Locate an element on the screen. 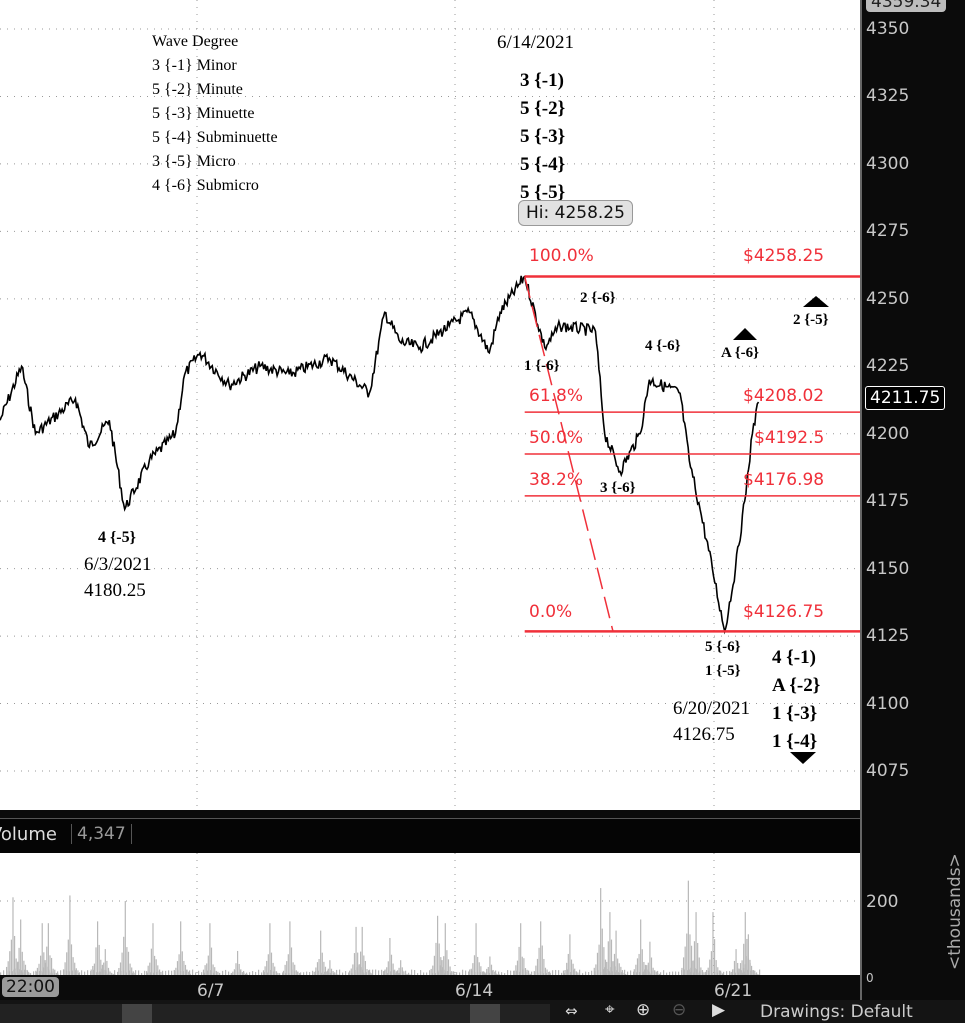  horizontal-scrollbar is located at coordinates (275, 1013).